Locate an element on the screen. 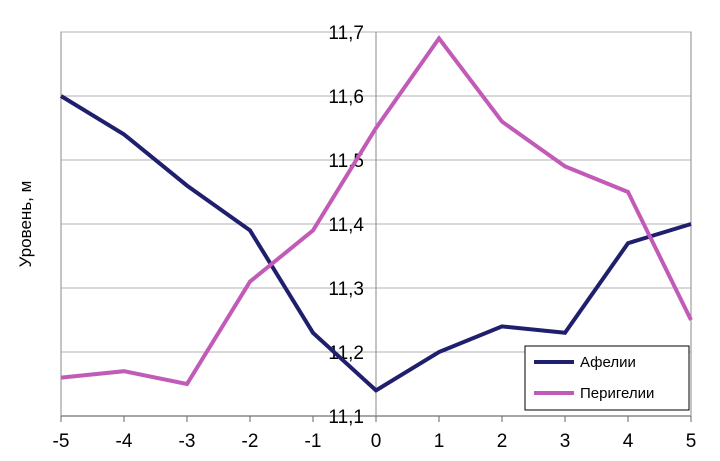 Image resolution: width=720 pixels, height=461 pixels. y-tick-label: 11,3 is located at coordinates (346, 289).